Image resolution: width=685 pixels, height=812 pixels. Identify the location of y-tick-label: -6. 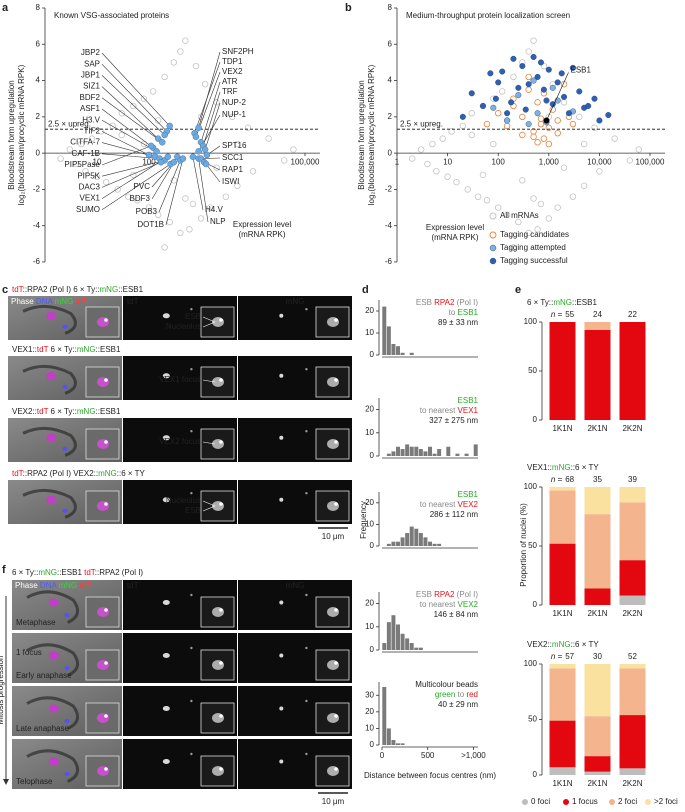
(389, 261).